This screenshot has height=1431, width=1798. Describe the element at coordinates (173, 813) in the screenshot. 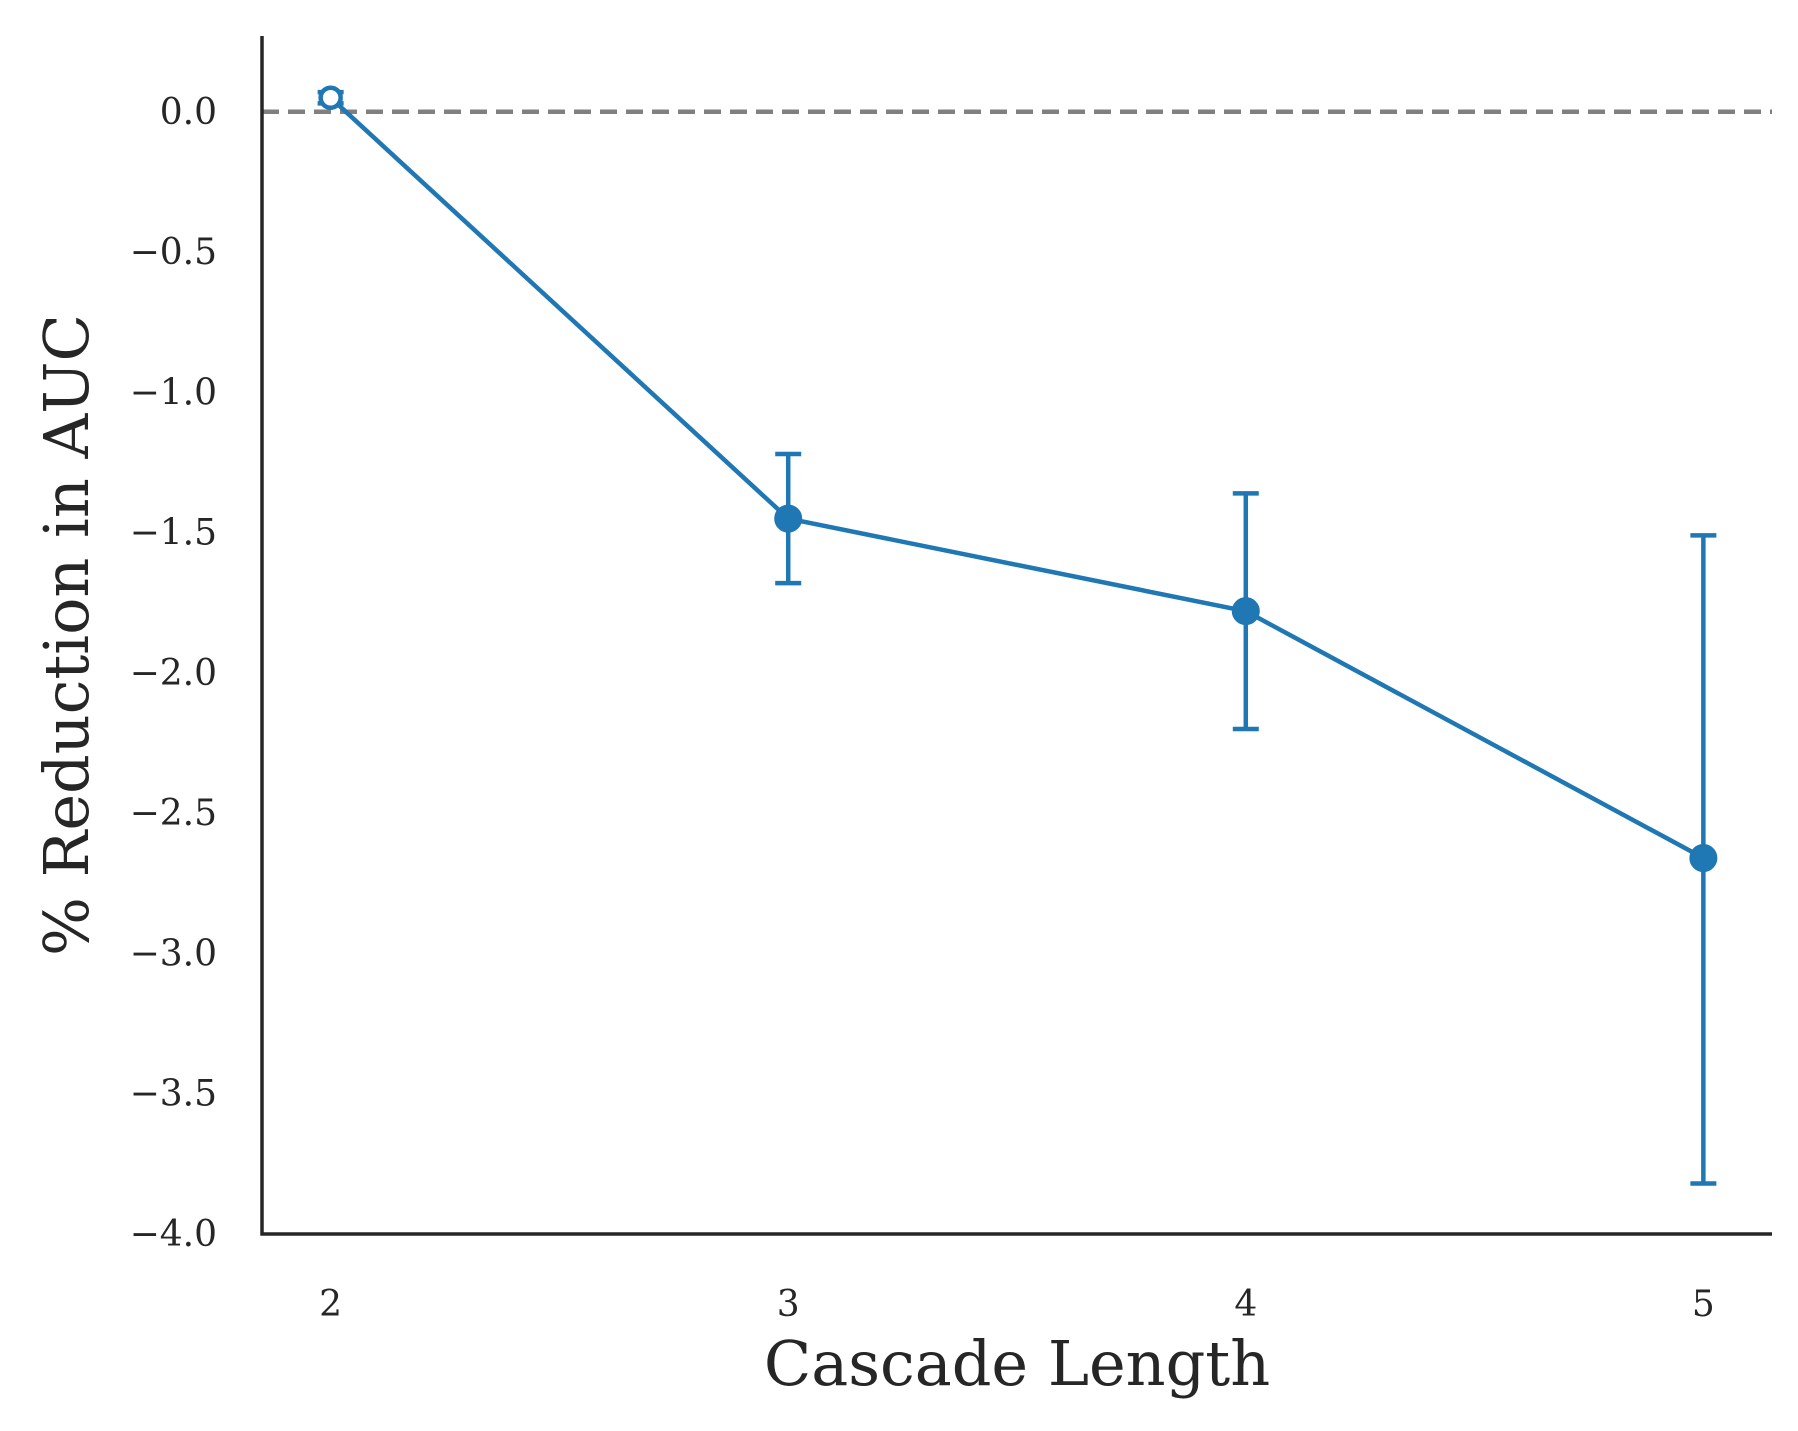

I see `y-tick-label: −2.5` at that location.